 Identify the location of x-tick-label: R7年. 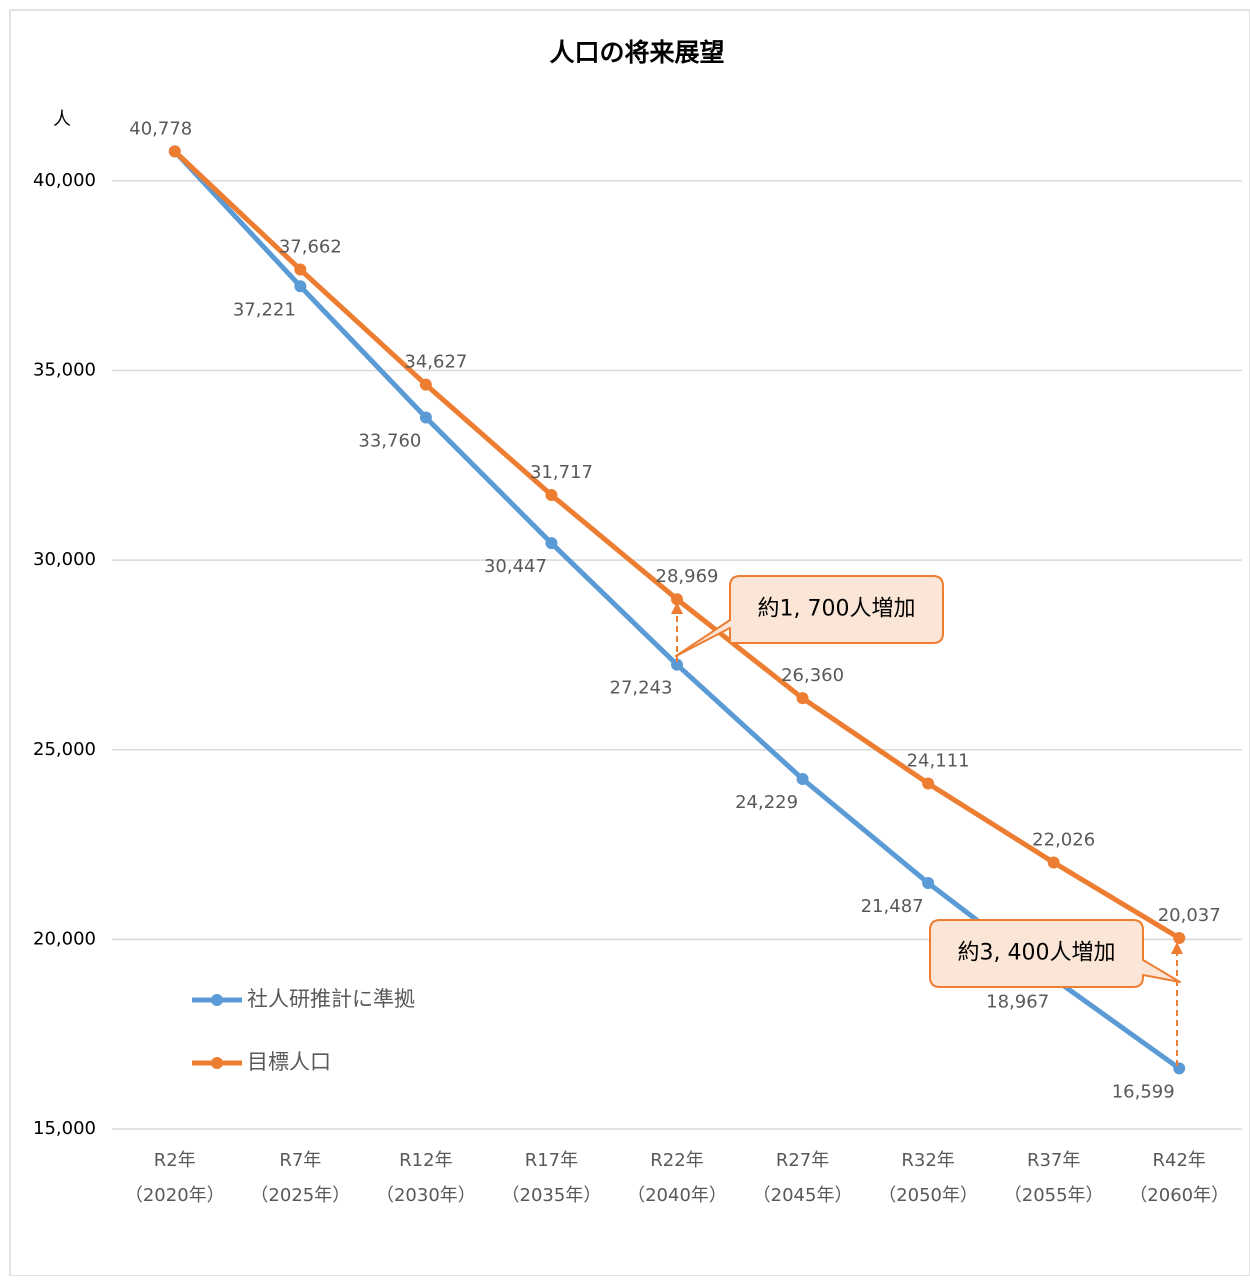
(300, 1160).